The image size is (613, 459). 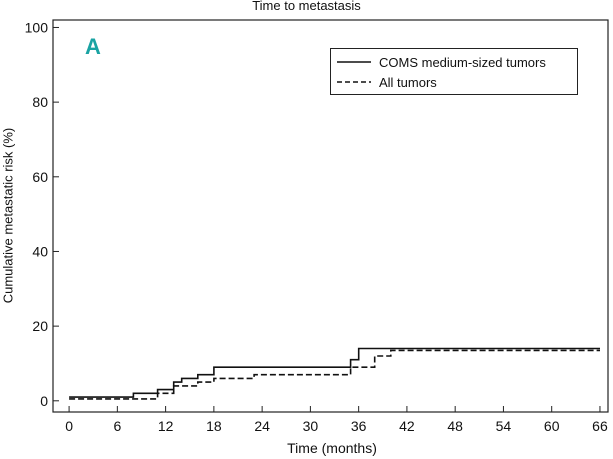 What do you see at coordinates (408, 82) in the screenshot?
I see `legend-label-all: All tumors` at bounding box center [408, 82].